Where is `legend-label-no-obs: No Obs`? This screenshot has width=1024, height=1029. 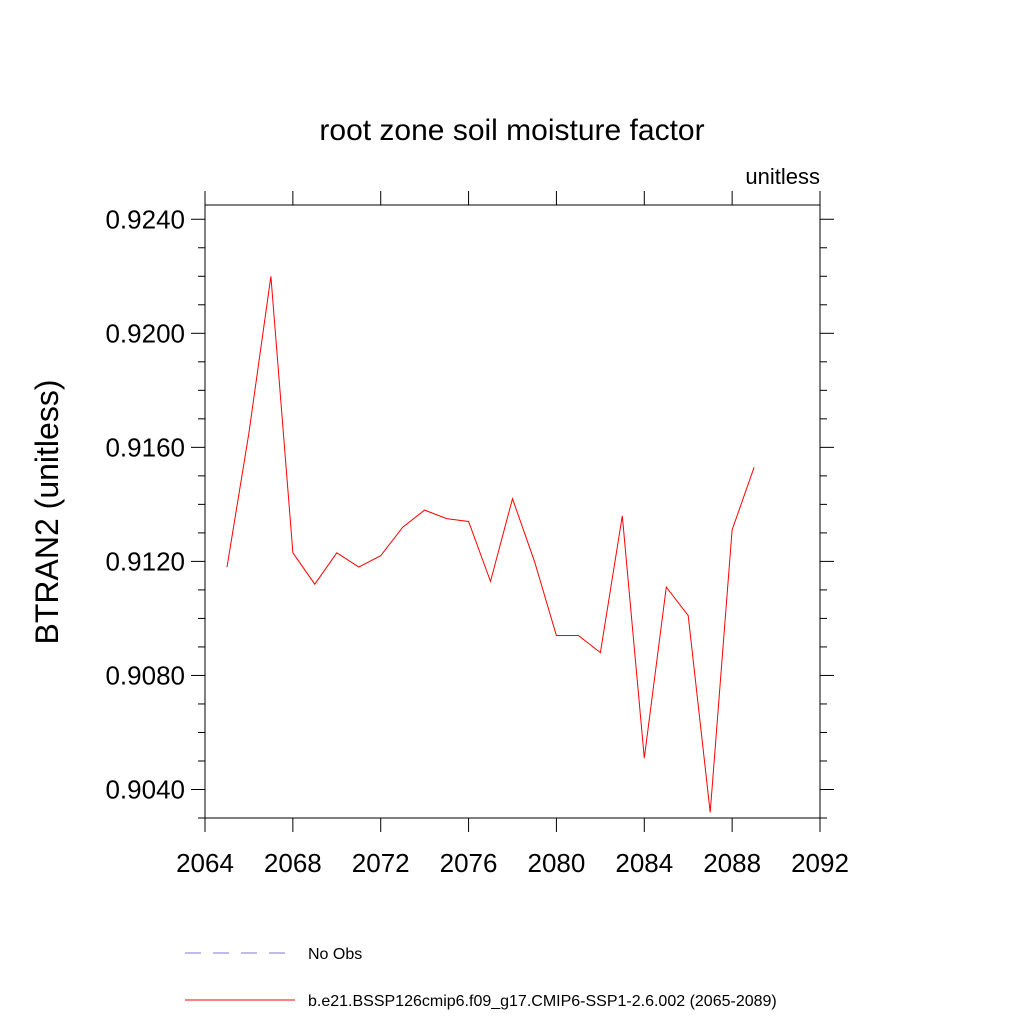
legend-label-no-obs: No Obs is located at coordinates (335, 954).